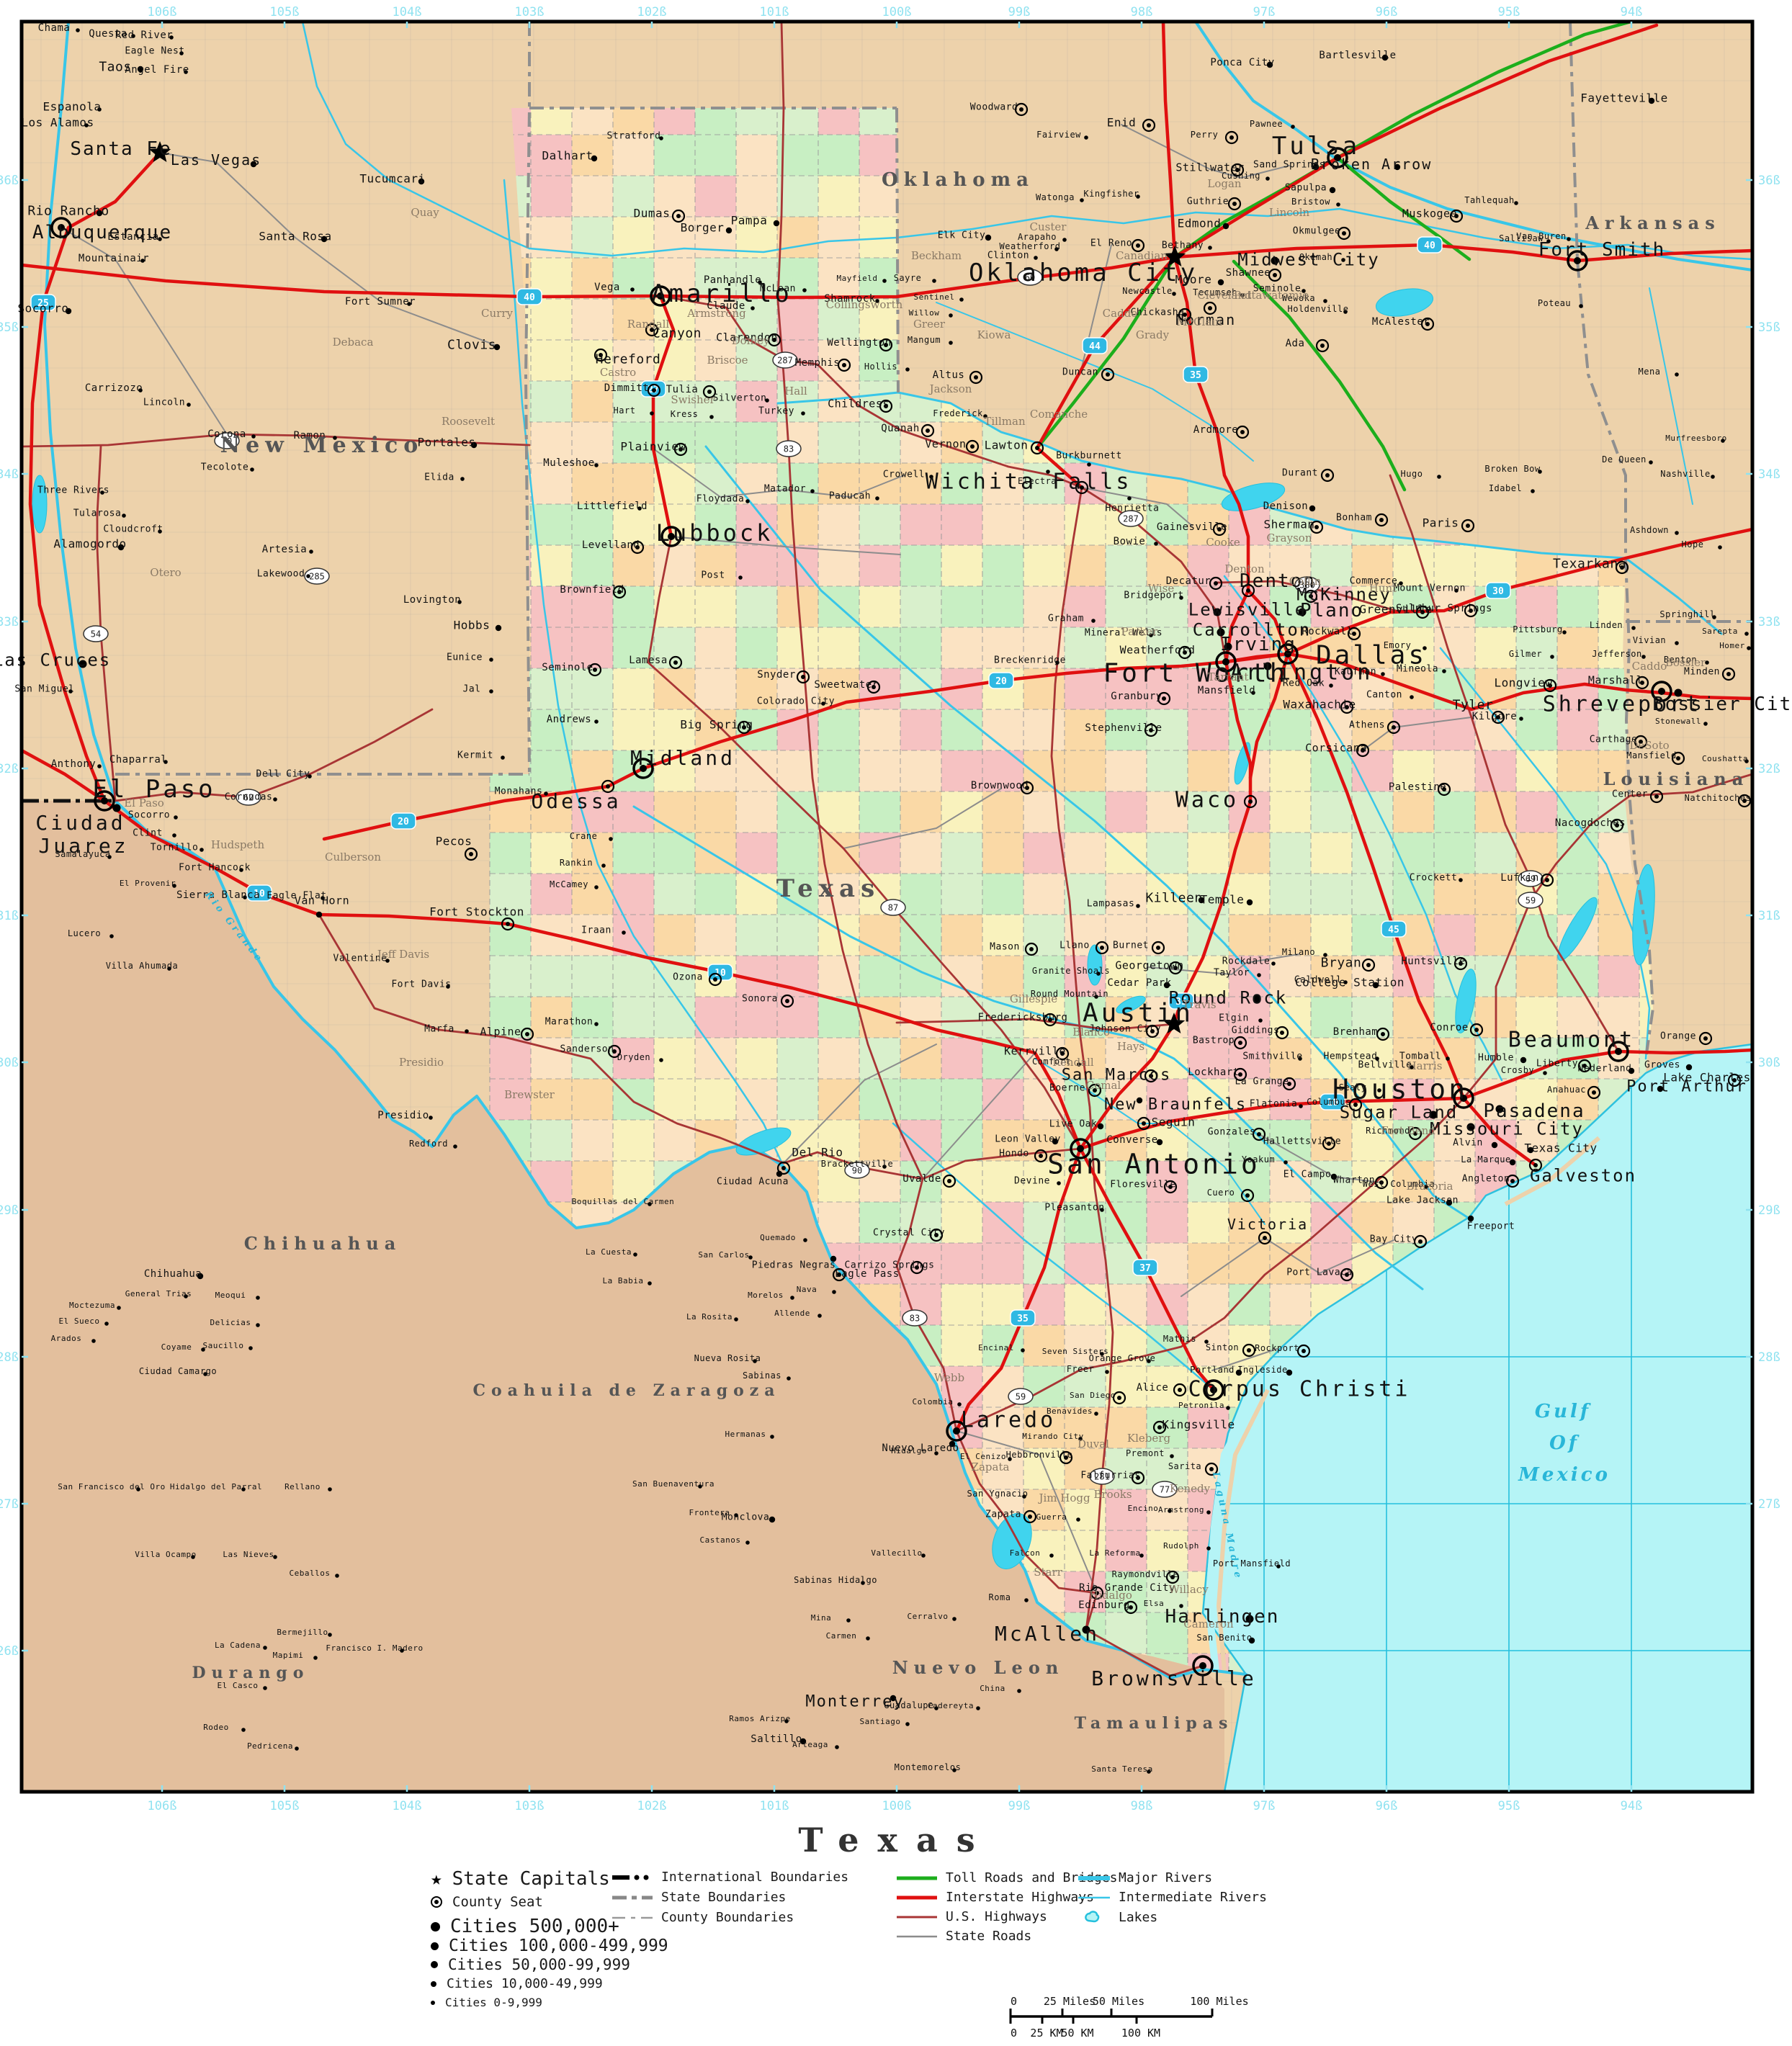  Describe the element at coordinates (1062, 1053) in the screenshot. I see `city-kerrville` at that location.